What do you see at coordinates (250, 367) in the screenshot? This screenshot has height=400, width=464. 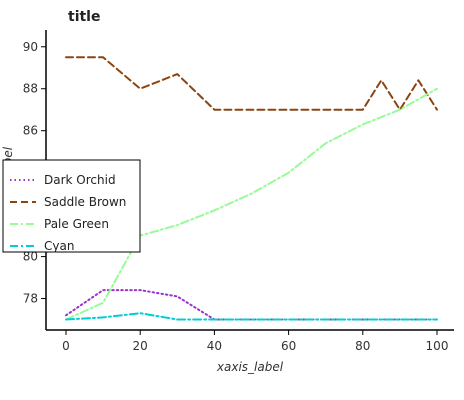 I see `x-axis-title: xaxis_label` at bounding box center [250, 367].